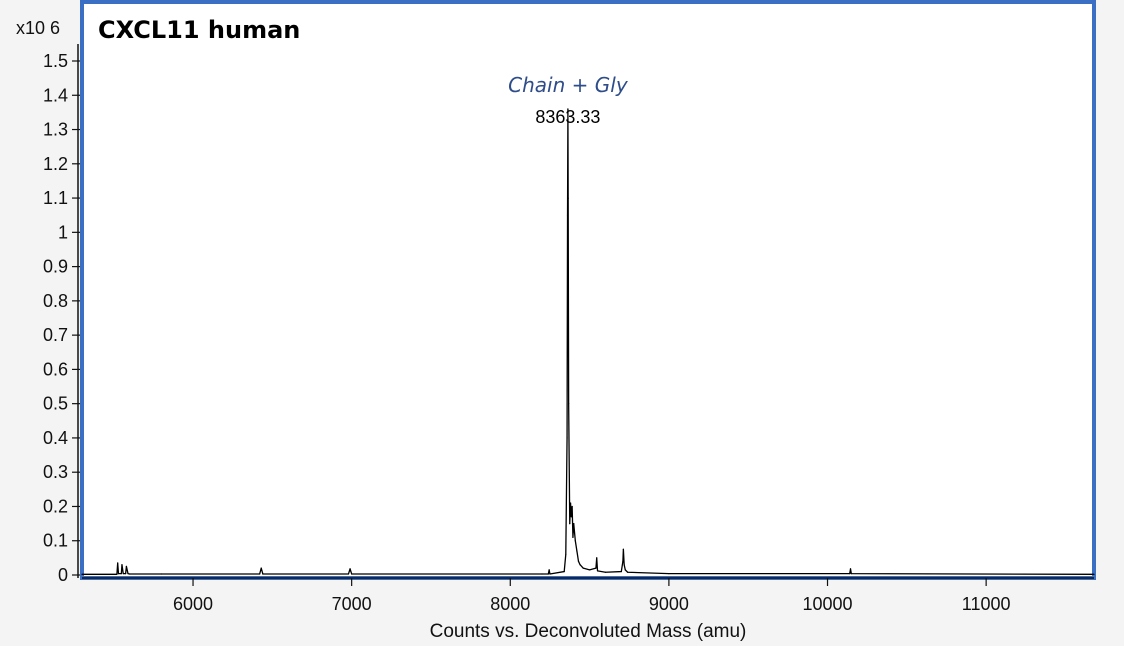 The width and height of the screenshot is (1124, 646). I want to click on y-tick-label: 1.5, so click(55, 61).